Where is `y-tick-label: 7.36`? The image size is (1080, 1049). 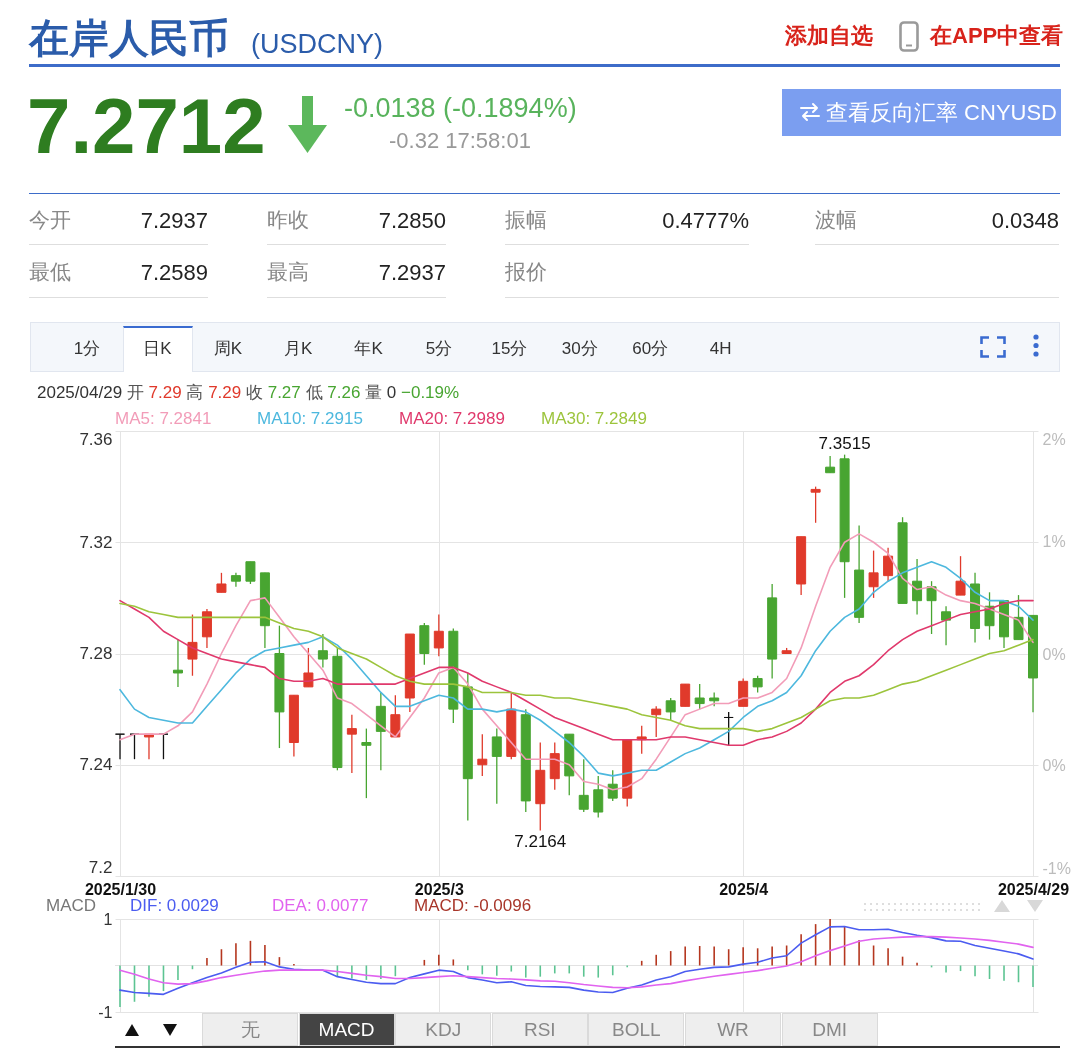
y-tick-label: 7.36 is located at coordinates (96, 439).